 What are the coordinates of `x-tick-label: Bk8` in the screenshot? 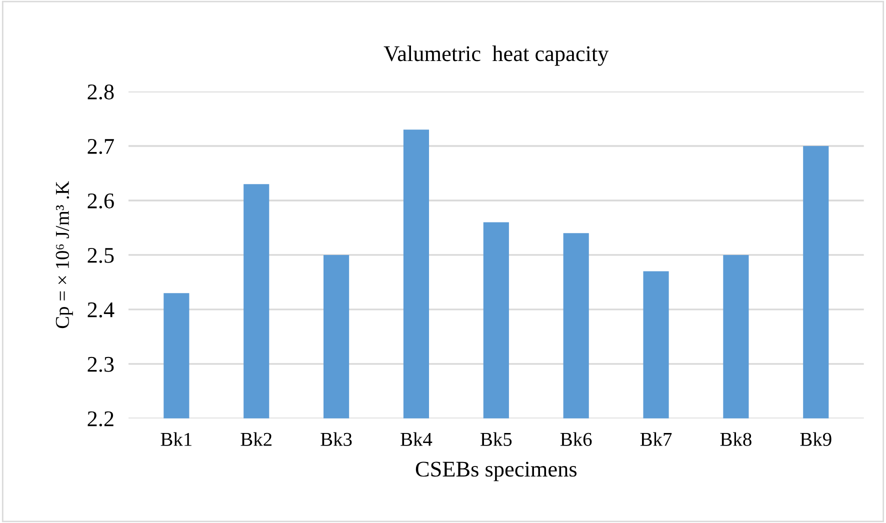 It's located at (736, 439).